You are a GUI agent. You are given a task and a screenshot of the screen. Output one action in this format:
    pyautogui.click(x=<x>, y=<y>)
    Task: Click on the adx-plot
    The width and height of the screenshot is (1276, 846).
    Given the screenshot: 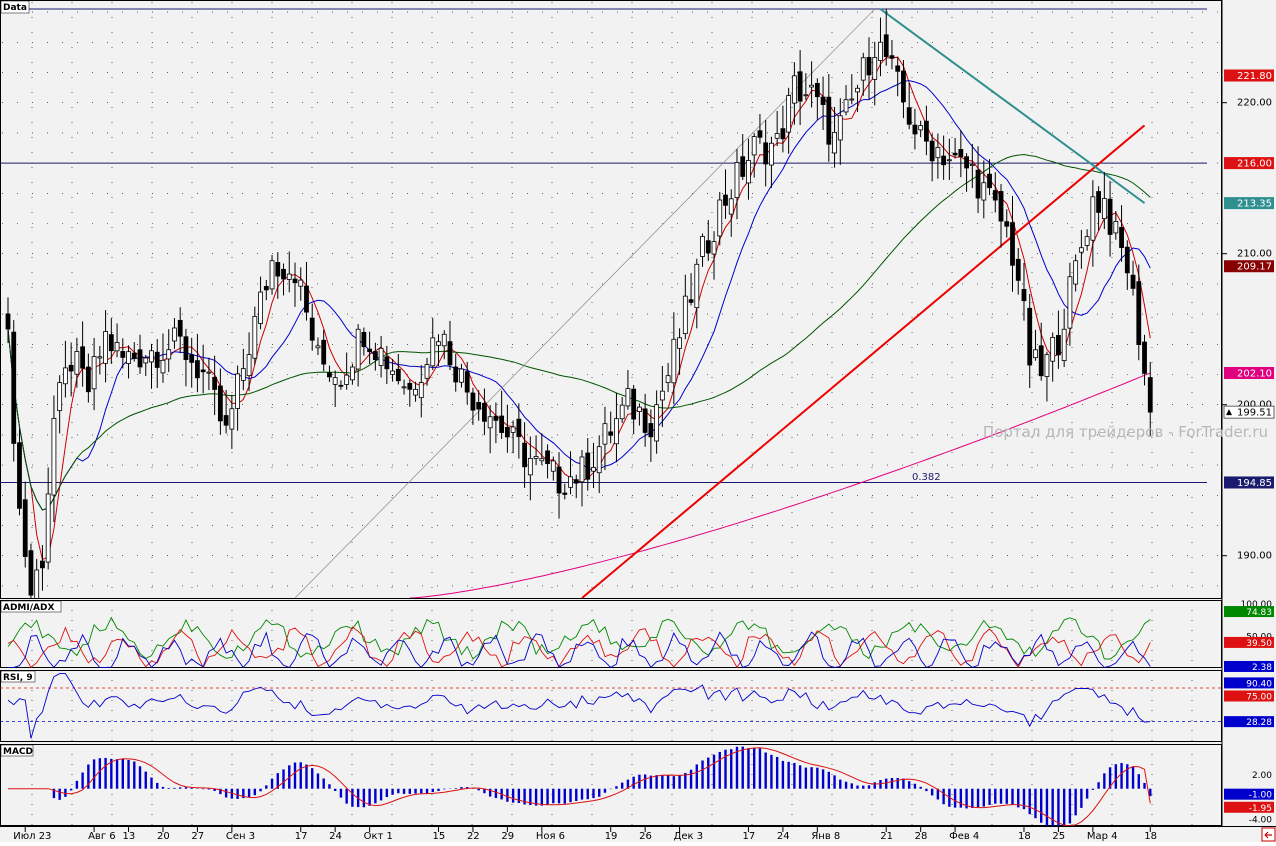 What is the action you would take?
    pyautogui.click(x=579, y=642)
    